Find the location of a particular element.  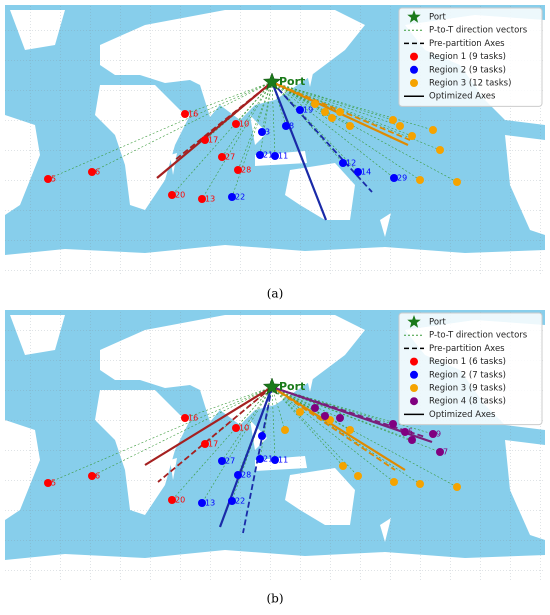

task-label: 17 is located at coordinates (213, 444).